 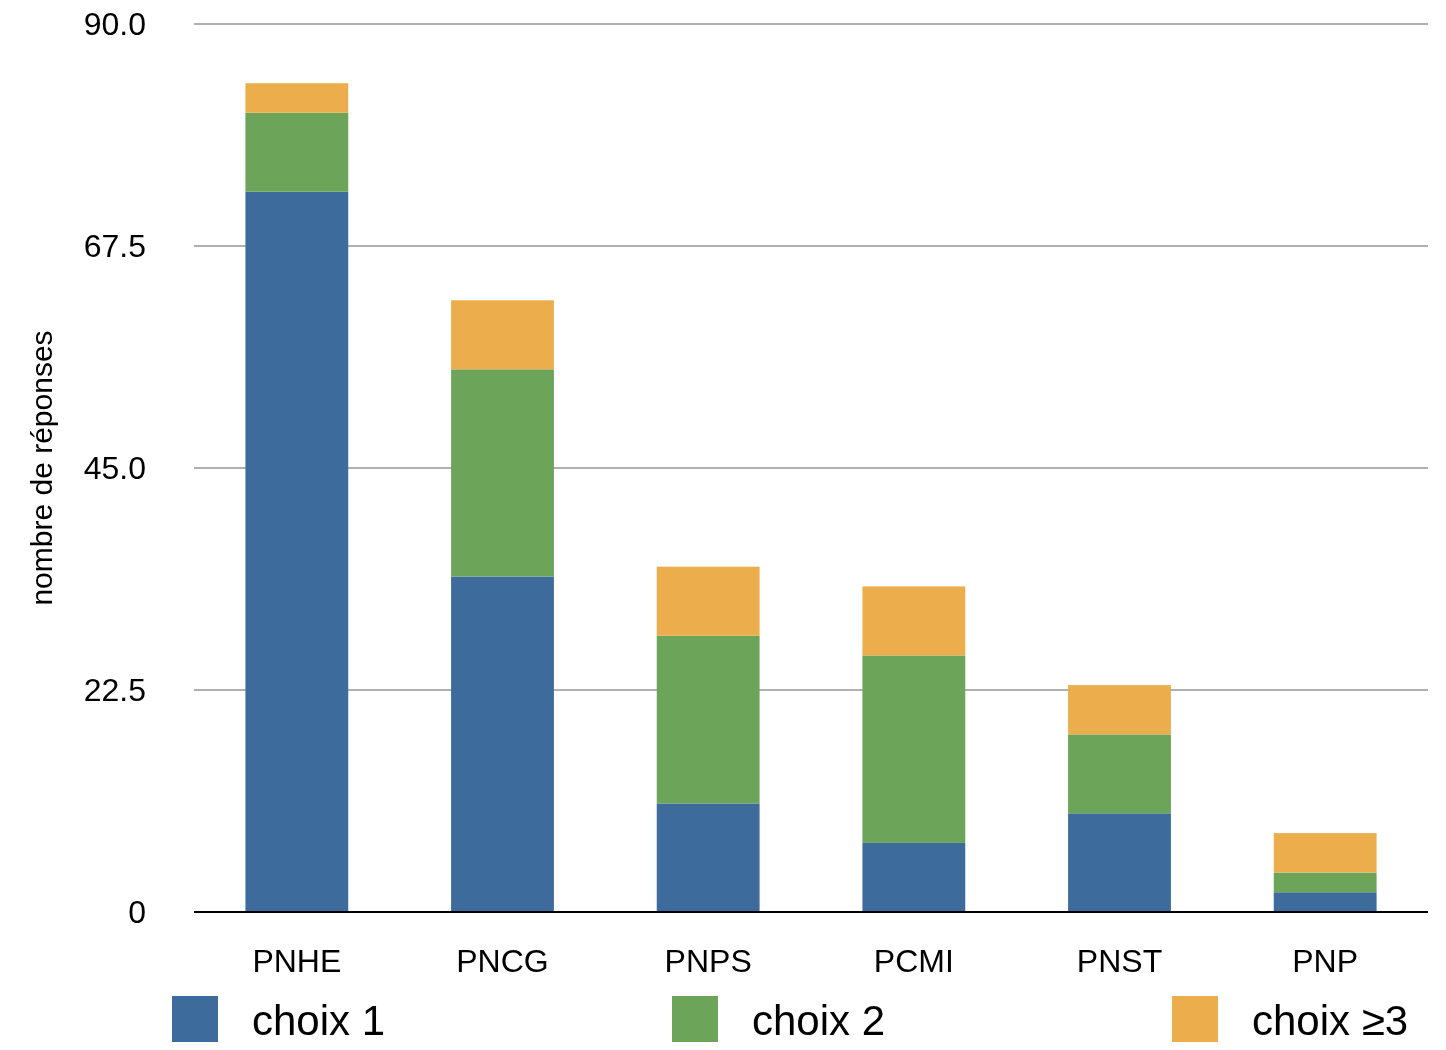 I want to click on x-tick-label: PNCG, so click(x=502, y=961).